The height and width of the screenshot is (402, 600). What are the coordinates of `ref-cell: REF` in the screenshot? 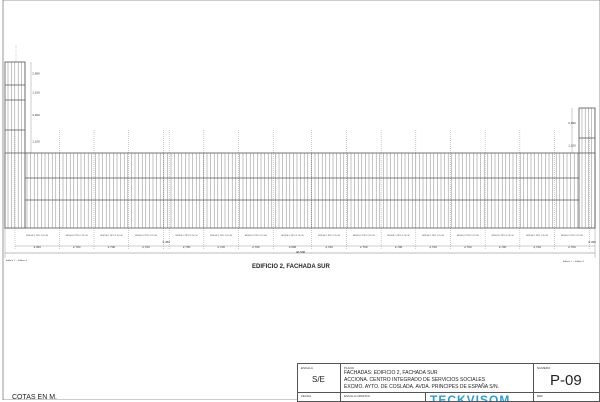 It's located at (566, 397).